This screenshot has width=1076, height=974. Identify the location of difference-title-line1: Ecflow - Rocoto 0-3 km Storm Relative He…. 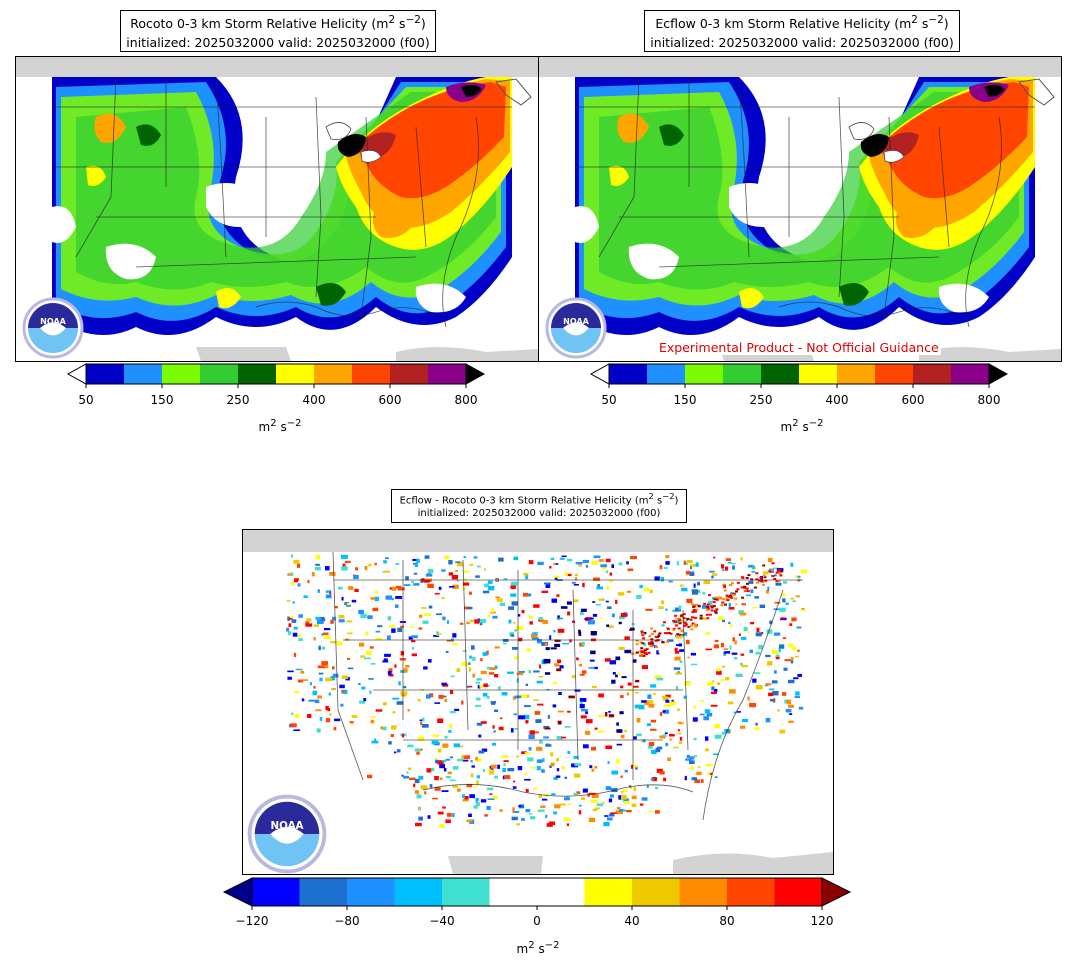
(524, 501).